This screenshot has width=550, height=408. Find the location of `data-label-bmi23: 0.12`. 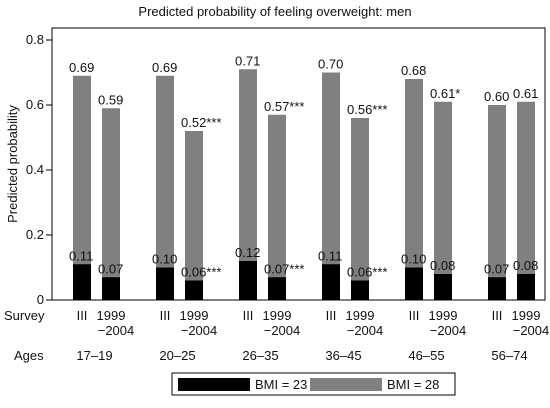

data-label-bmi23: 0.12 is located at coordinates (247, 252).